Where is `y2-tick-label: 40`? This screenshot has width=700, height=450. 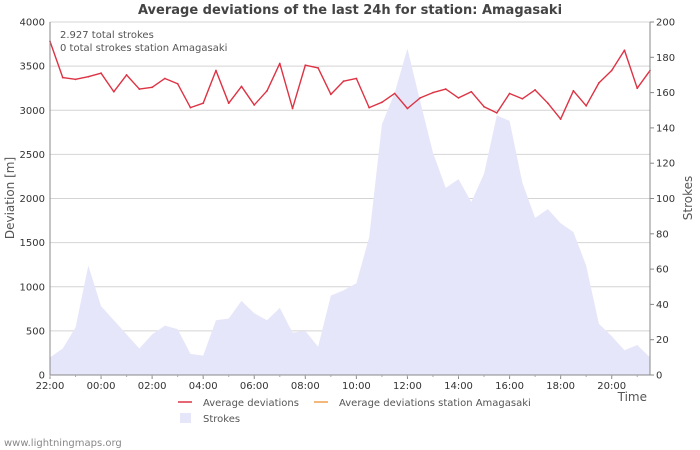
y2-tick-label: 40 is located at coordinates (662, 305).